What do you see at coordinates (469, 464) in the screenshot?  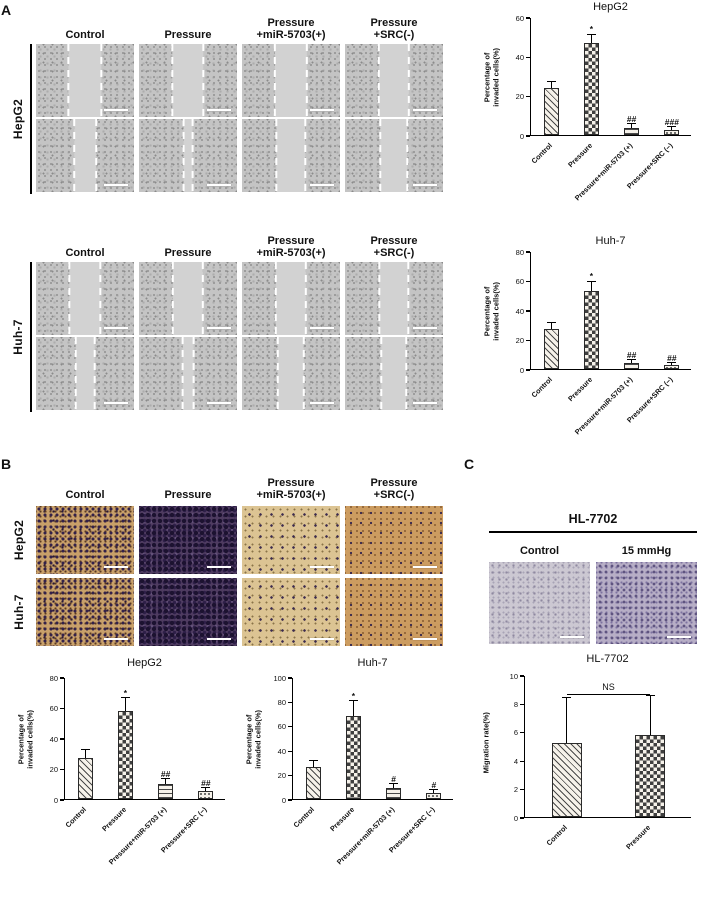 I see `panel-c-label: C` at bounding box center [469, 464].